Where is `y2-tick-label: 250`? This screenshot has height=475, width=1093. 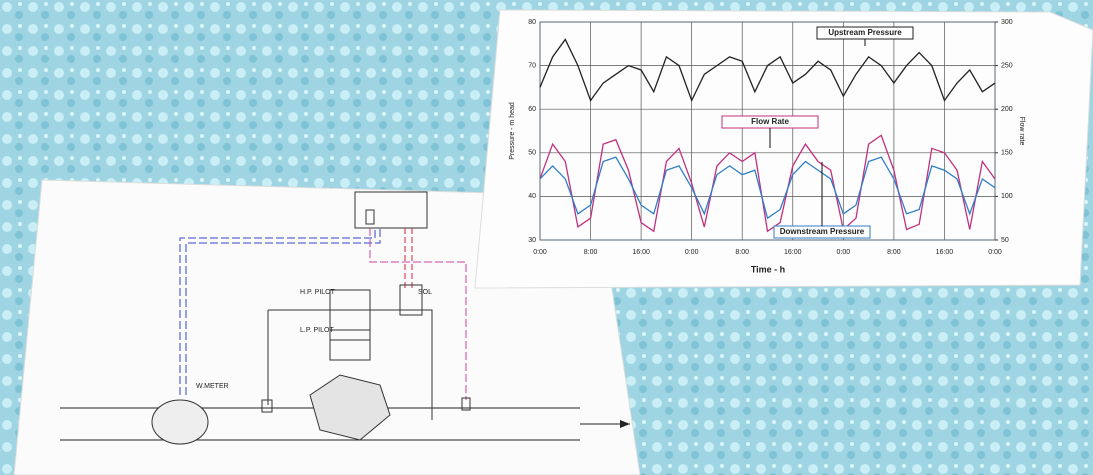 y2-tick-label: 250 is located at coordinates (1007, 65).